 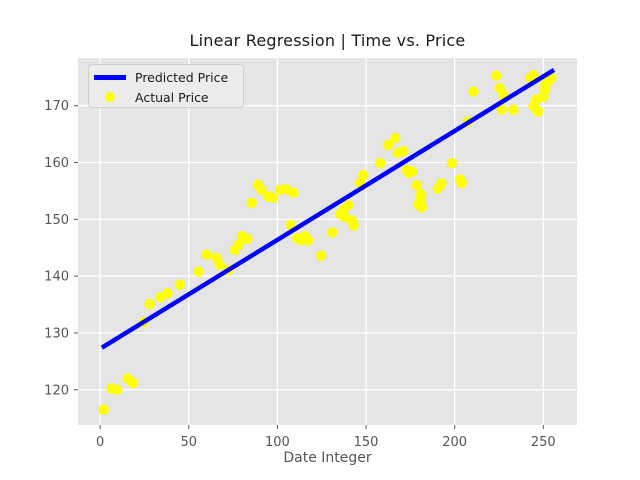 What do you see at coordinates (366, 442) in the screenshot?
I see `x-tick-label: 150` at bounding box center [366, 442].